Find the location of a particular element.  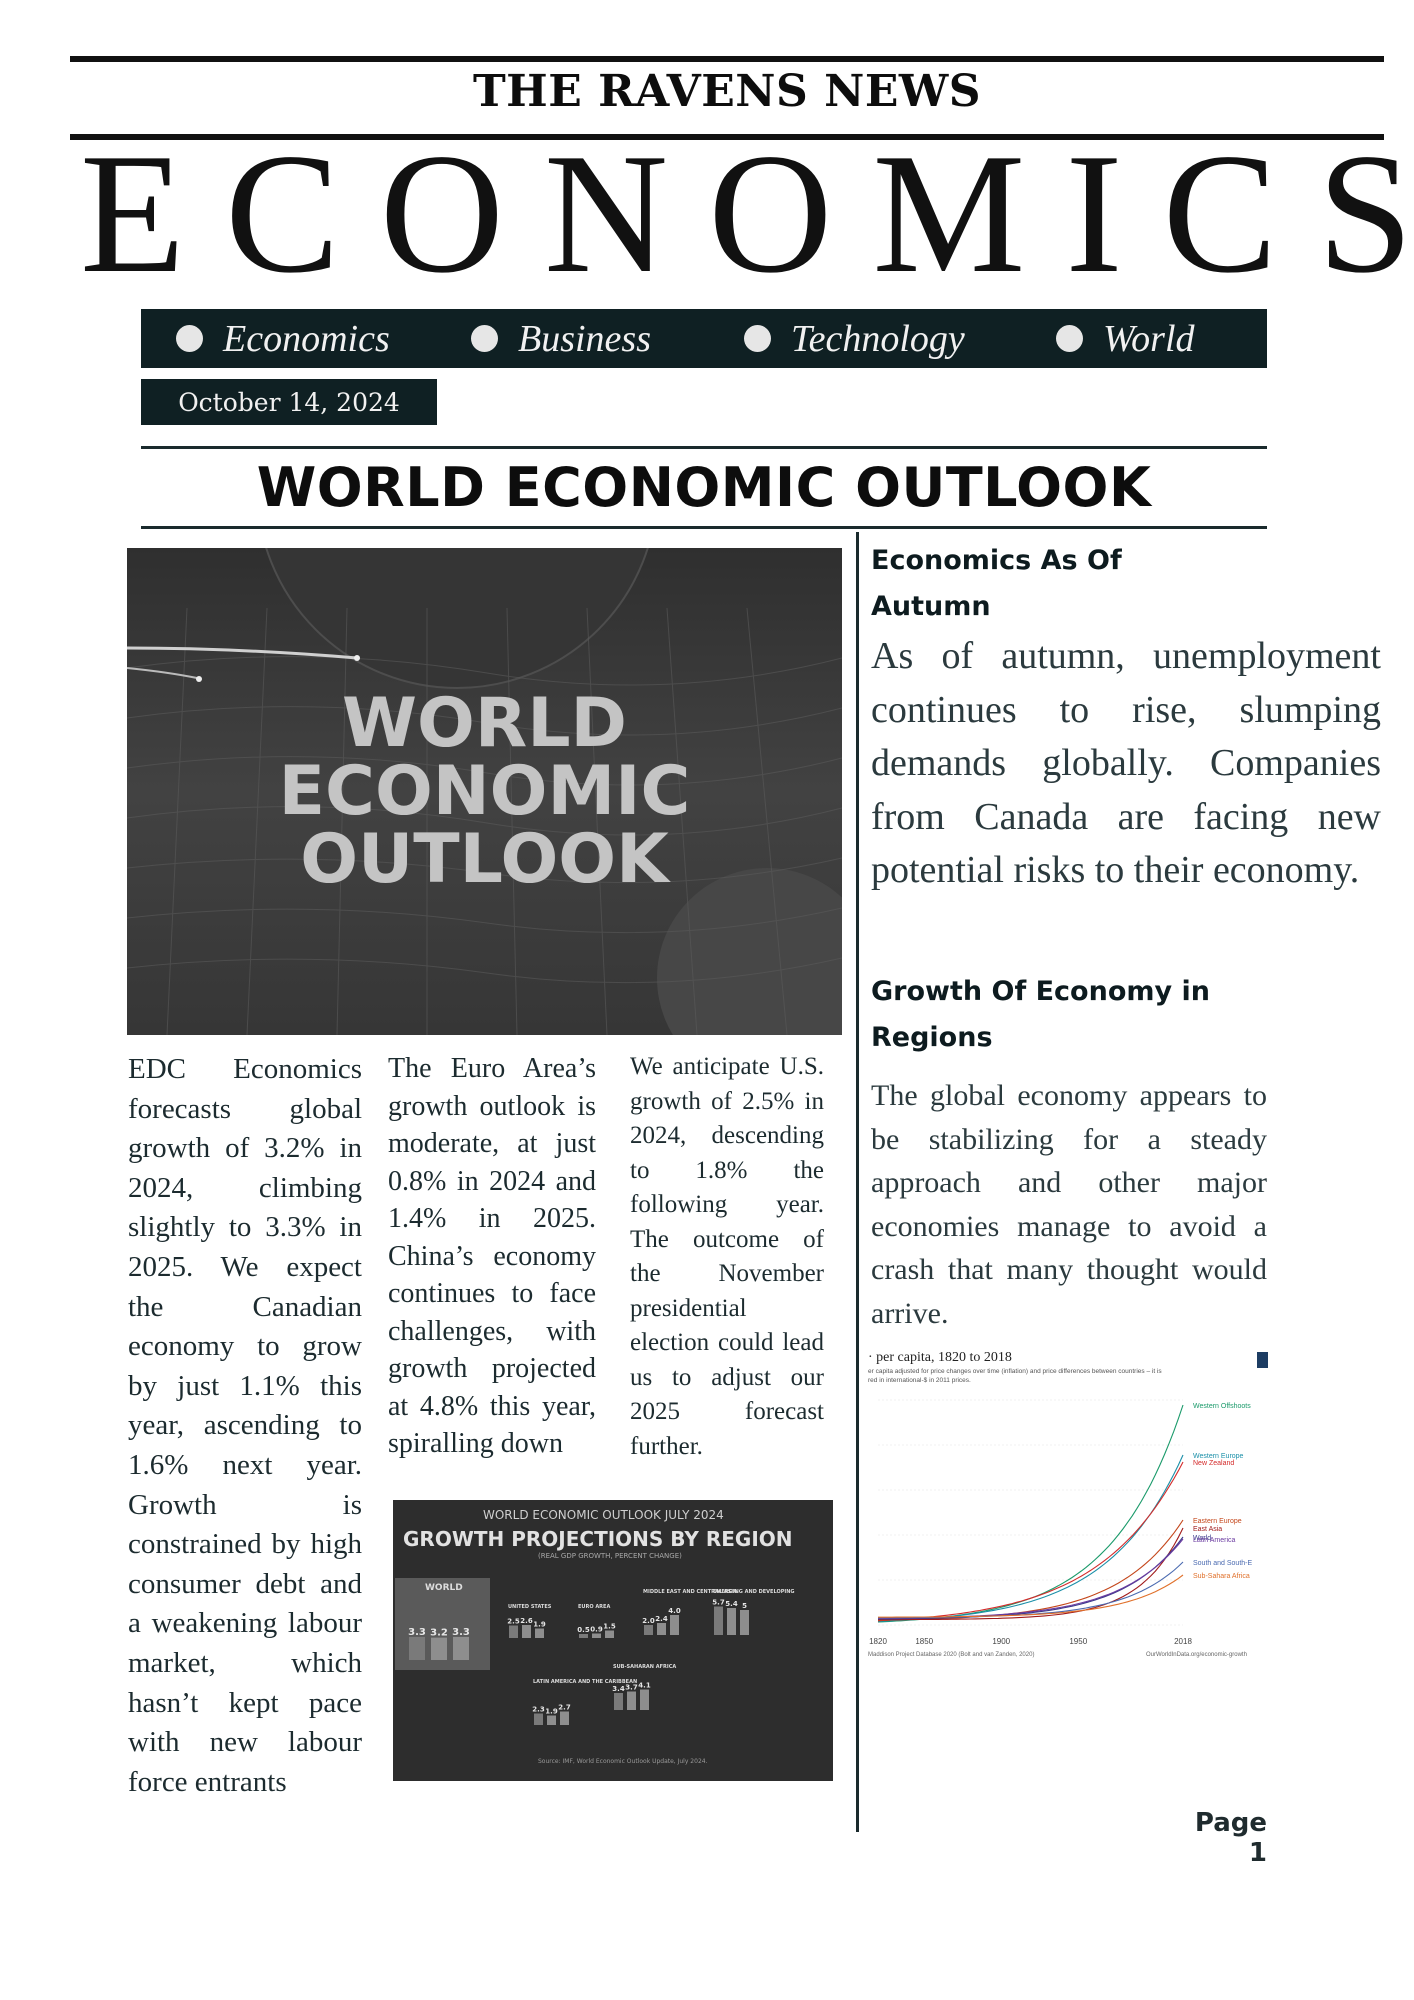

hero-title-line: OUTLOOK is located at coordinates (484, 859).